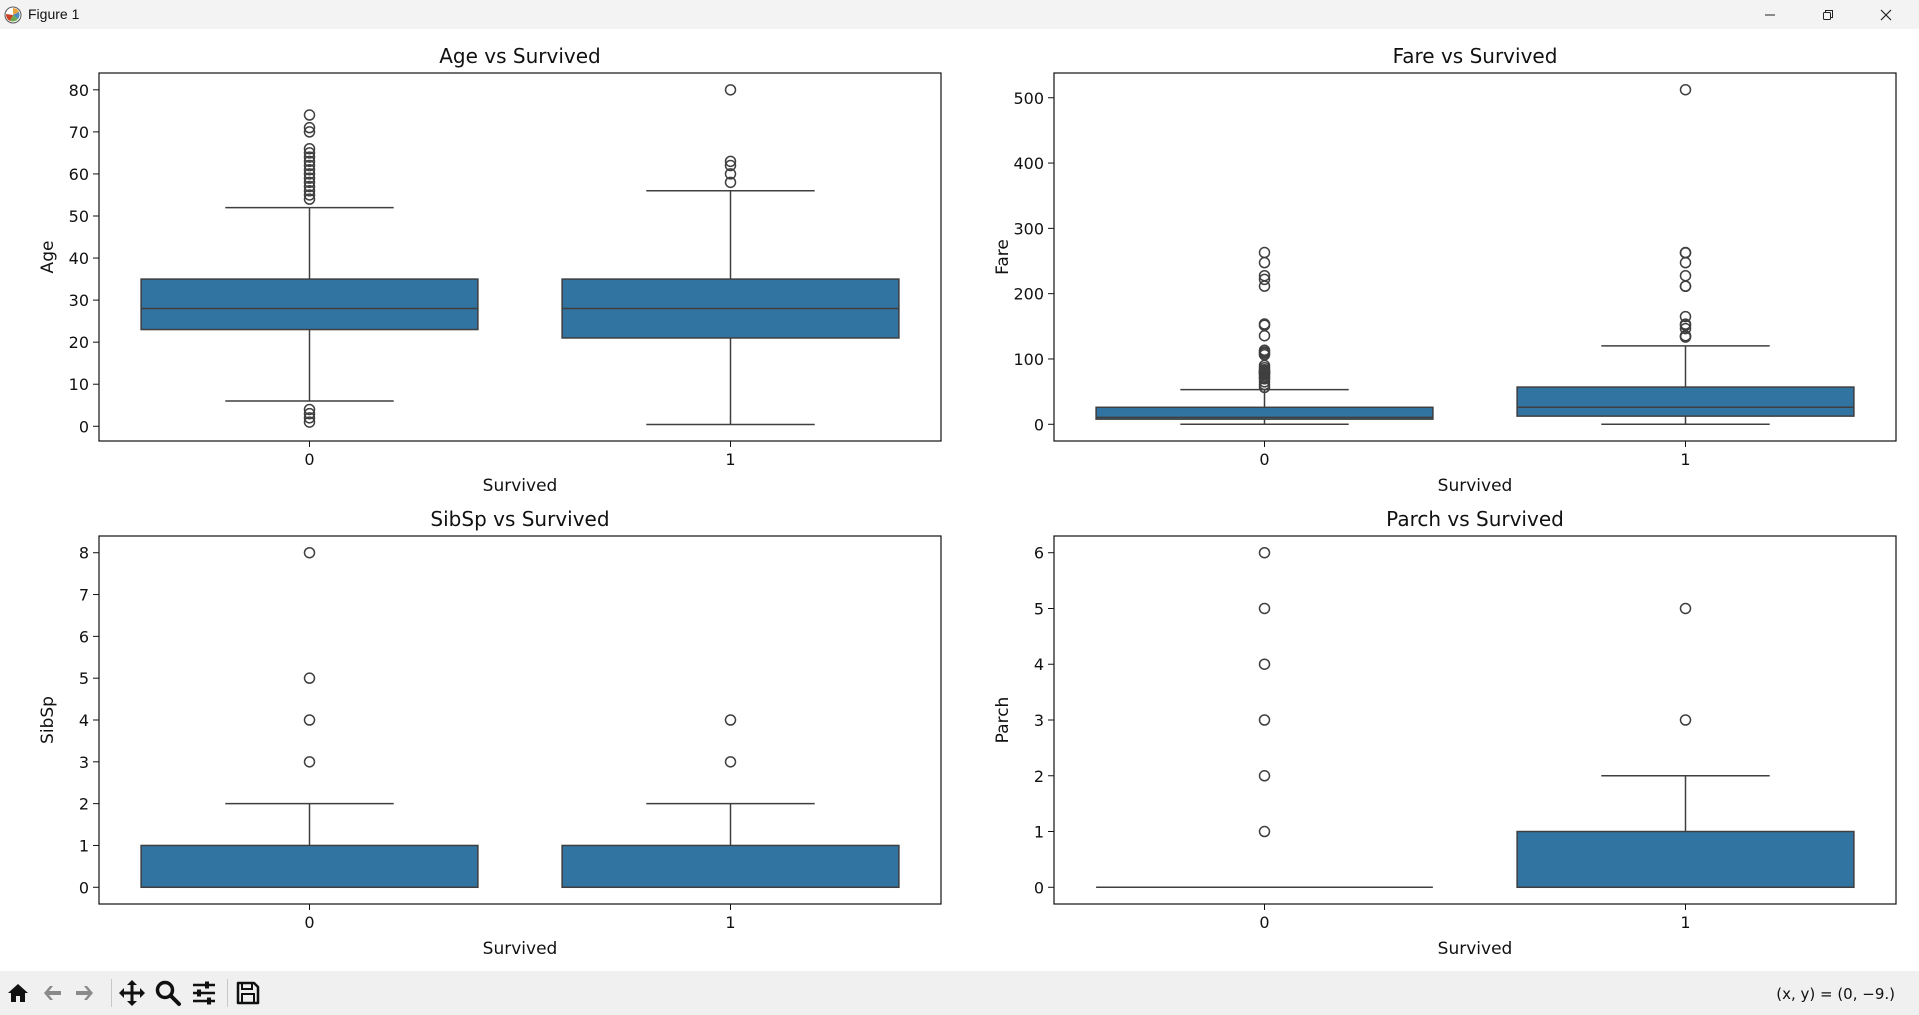 Image resolution: width=1919 pixels, height=1015 pixels. I want to click on navigation-toolbar: (x, y) = (0, −9.), so click(959, 993).